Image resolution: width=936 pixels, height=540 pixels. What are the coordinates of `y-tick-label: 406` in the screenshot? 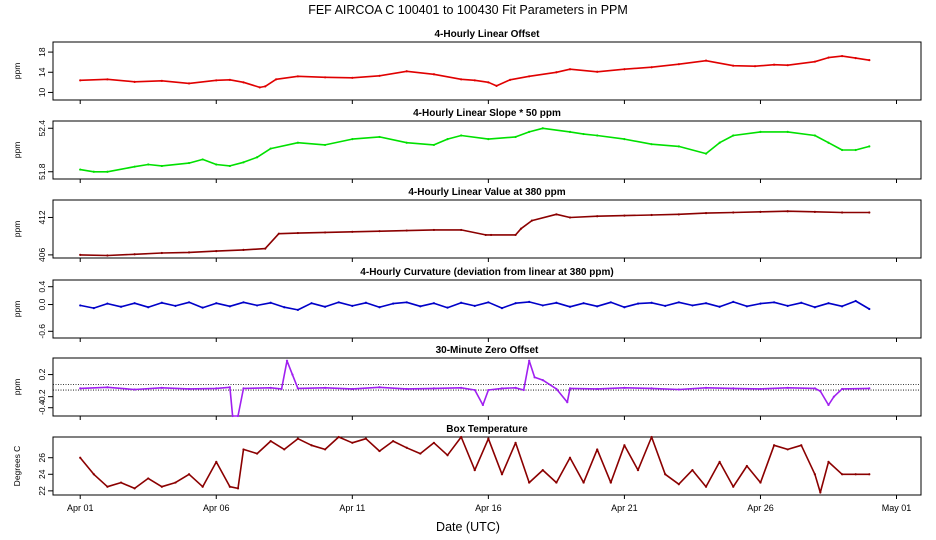 It's located at (42, 255).